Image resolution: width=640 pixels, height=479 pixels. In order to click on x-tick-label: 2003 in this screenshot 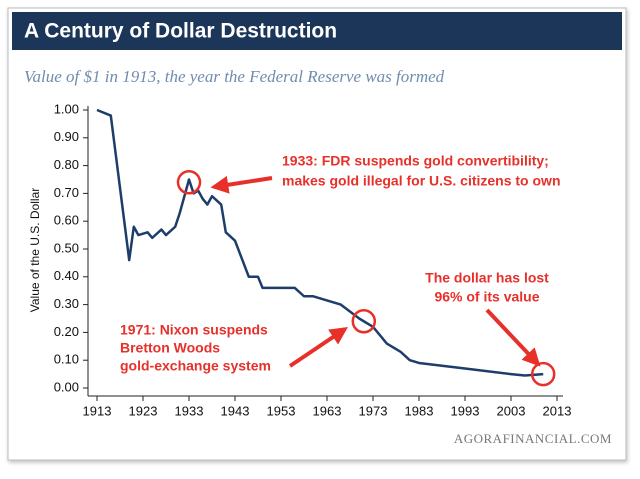, I will do `click(511, 410)`.